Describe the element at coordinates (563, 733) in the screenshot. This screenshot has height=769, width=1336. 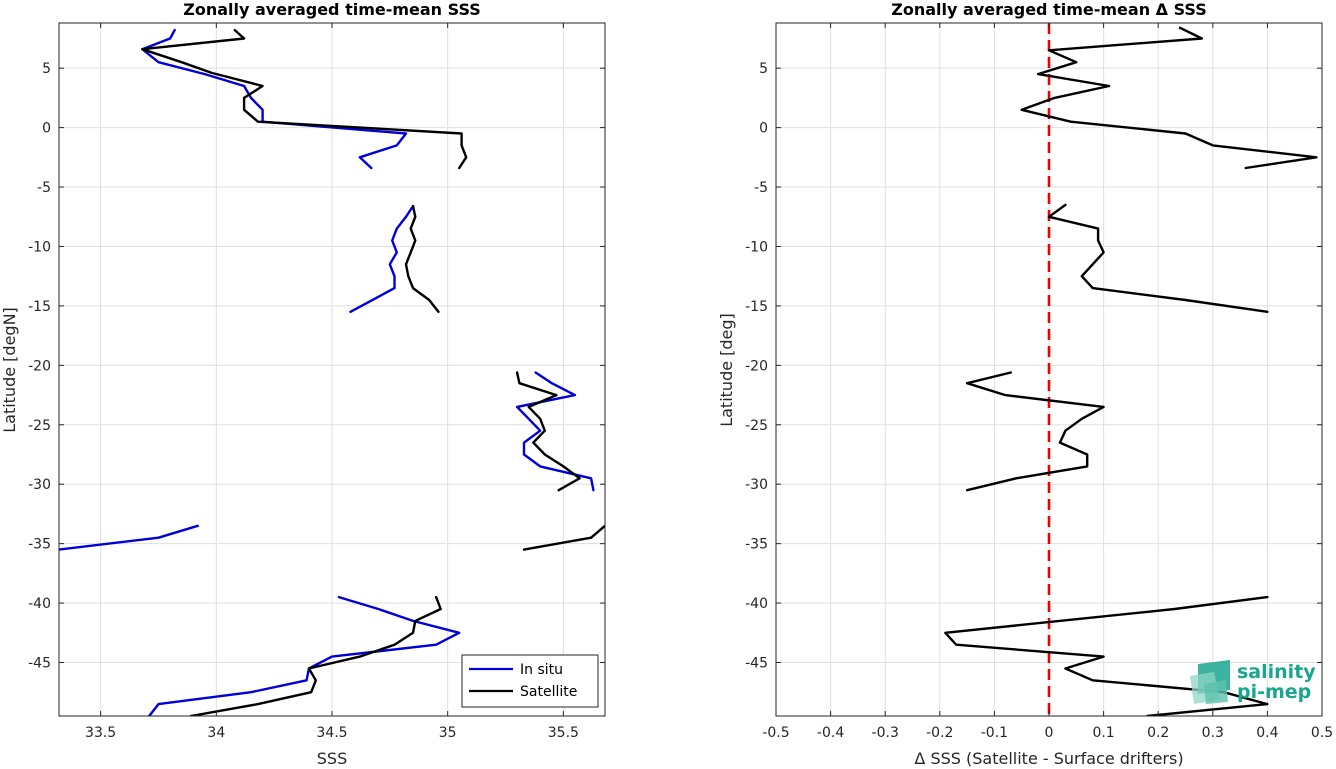
I see `sss-xtick-label-4: 35.5` at that location.